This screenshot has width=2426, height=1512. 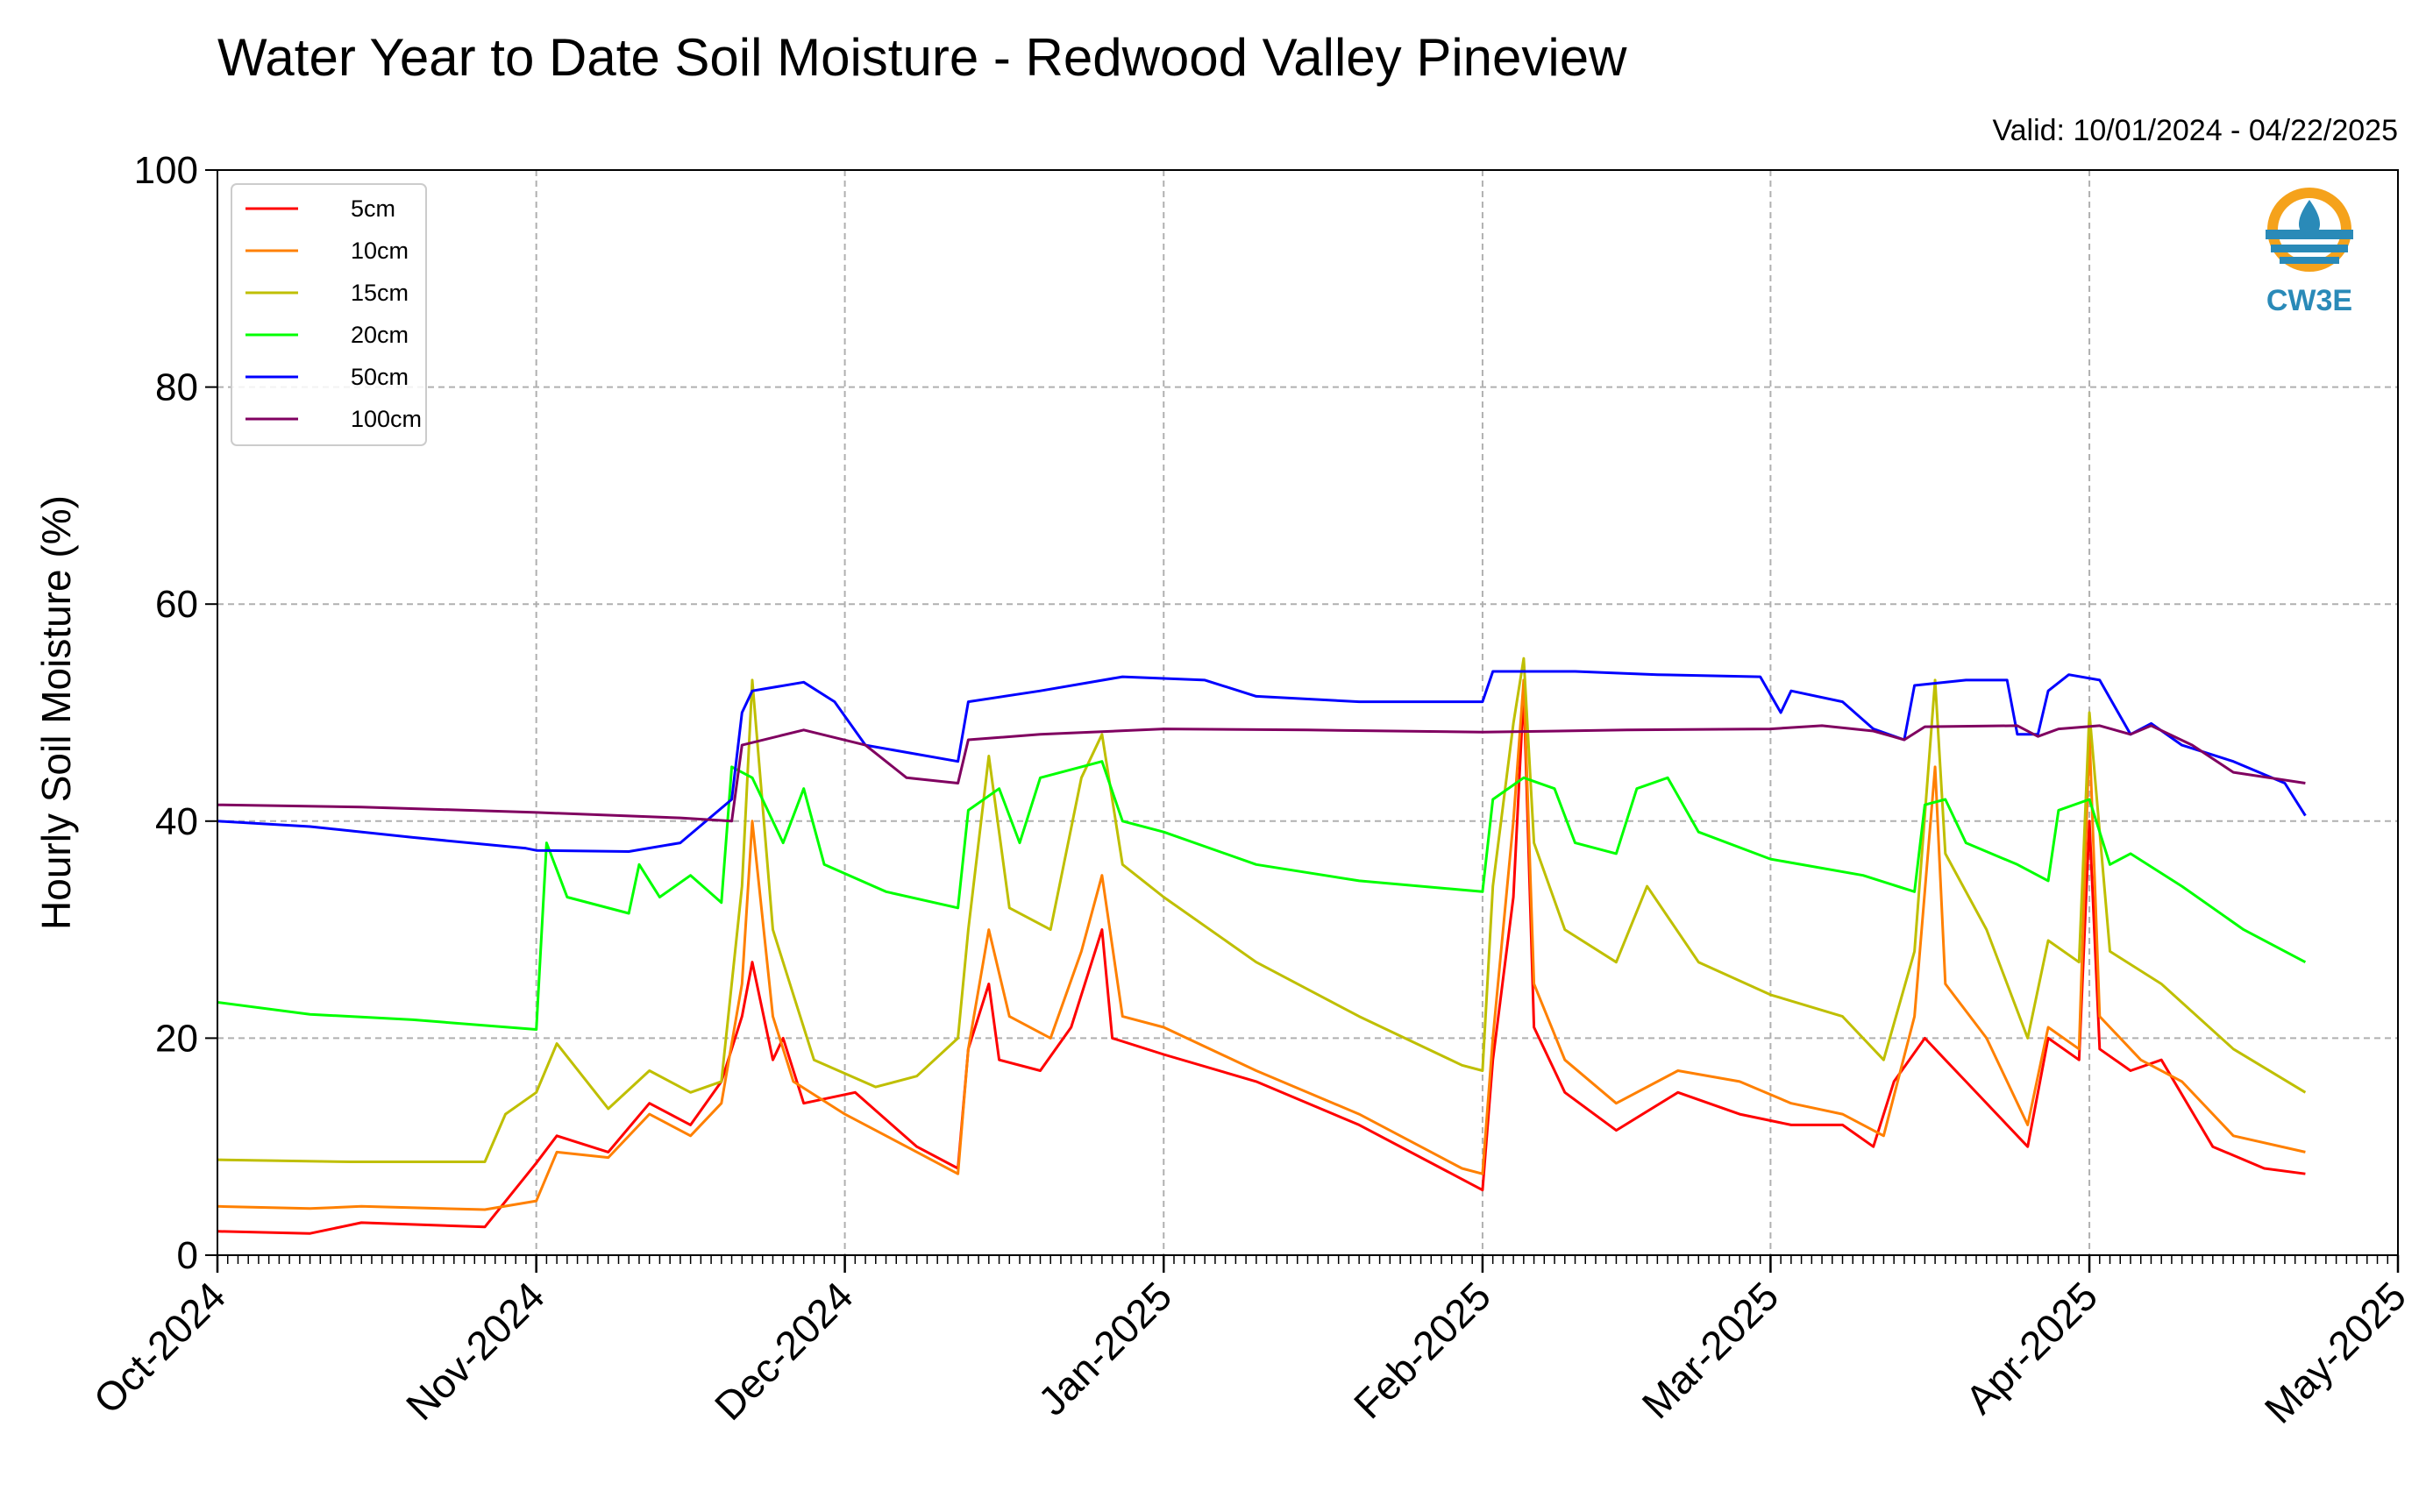 I want to click on y-axis-label: Hourly Soil Moisture (%), so click(x=56, y=712).